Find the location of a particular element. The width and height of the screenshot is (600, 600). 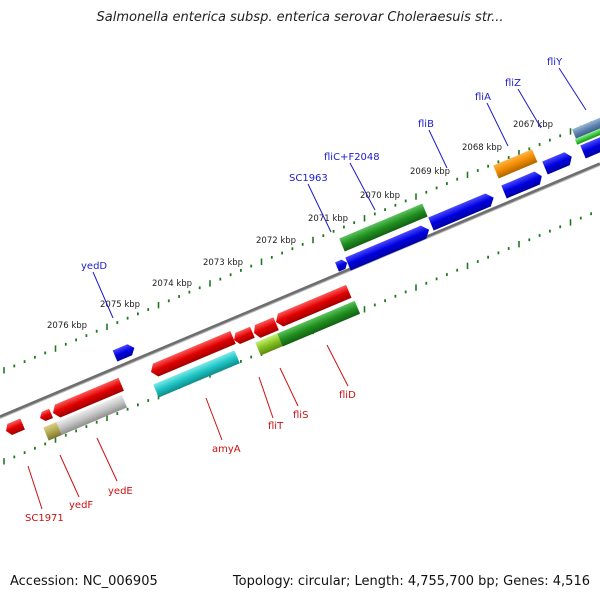

tick-label: 2076 kbp is located at coordinates (67, 326).